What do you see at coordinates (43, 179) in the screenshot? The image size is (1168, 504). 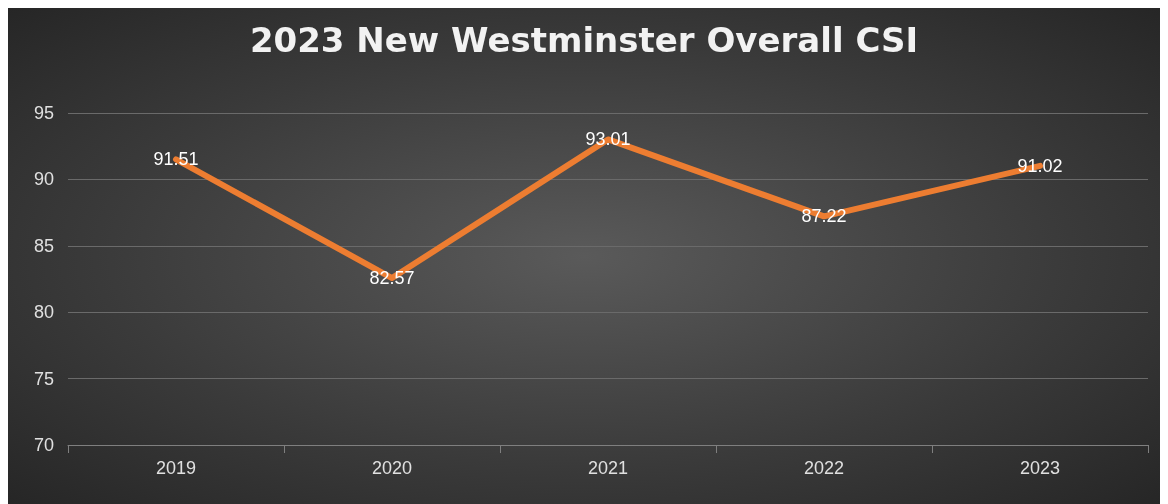 I see `y-tick-label: 90` at bounding box center [43, 179].